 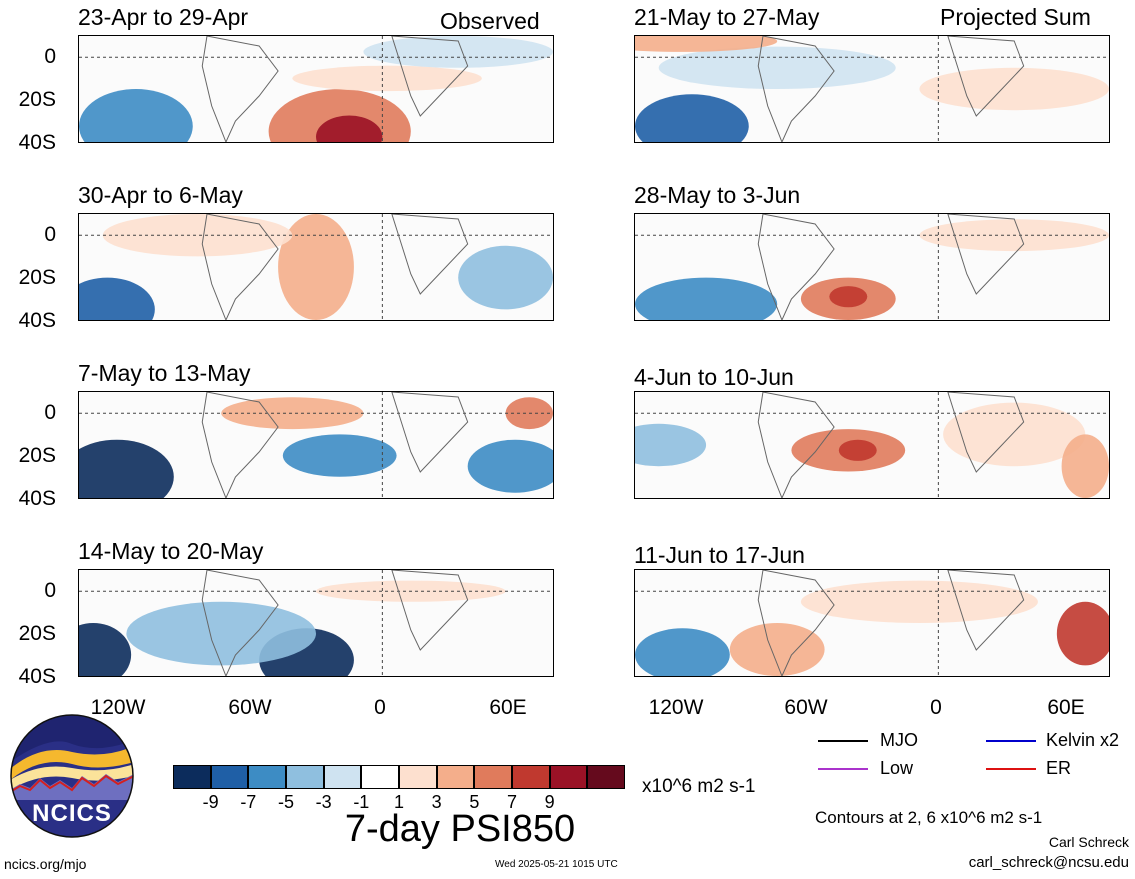 I want to click on panel-right-1-title: 21-May to 27-May, so click(x=727, y=17).